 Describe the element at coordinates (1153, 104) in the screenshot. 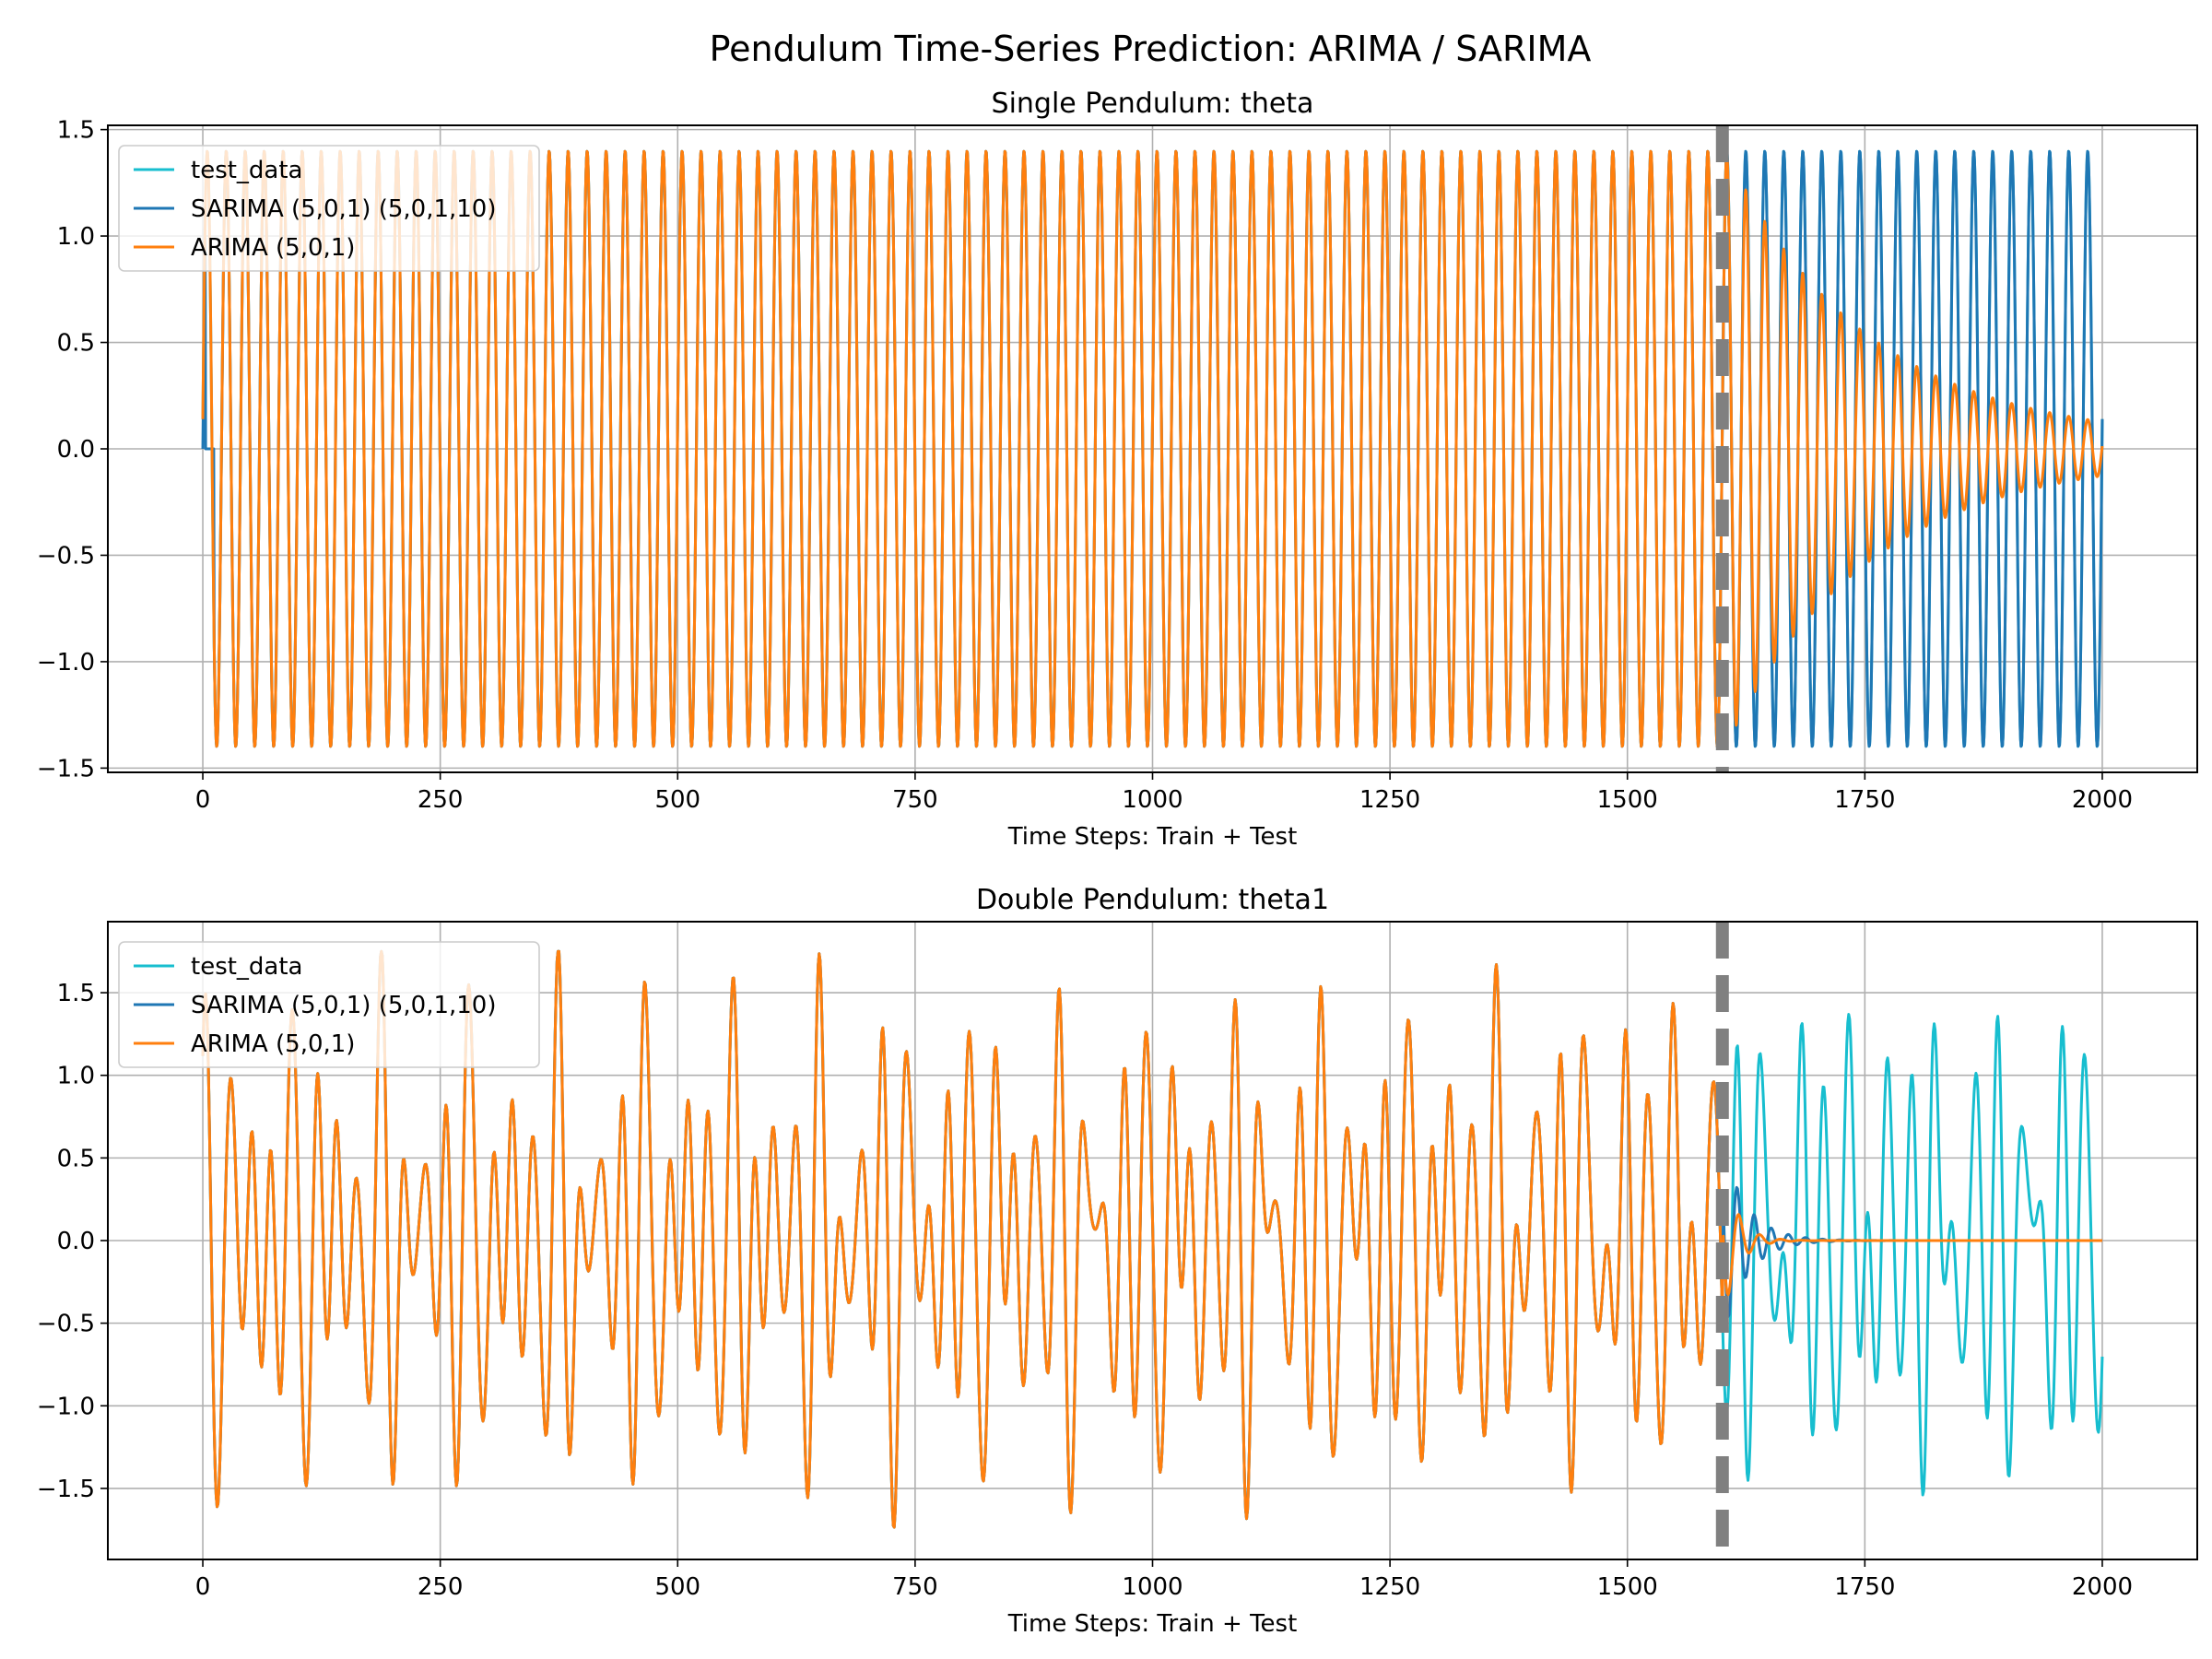

I see `chart-title: Single Pendulum: theta` at that location.